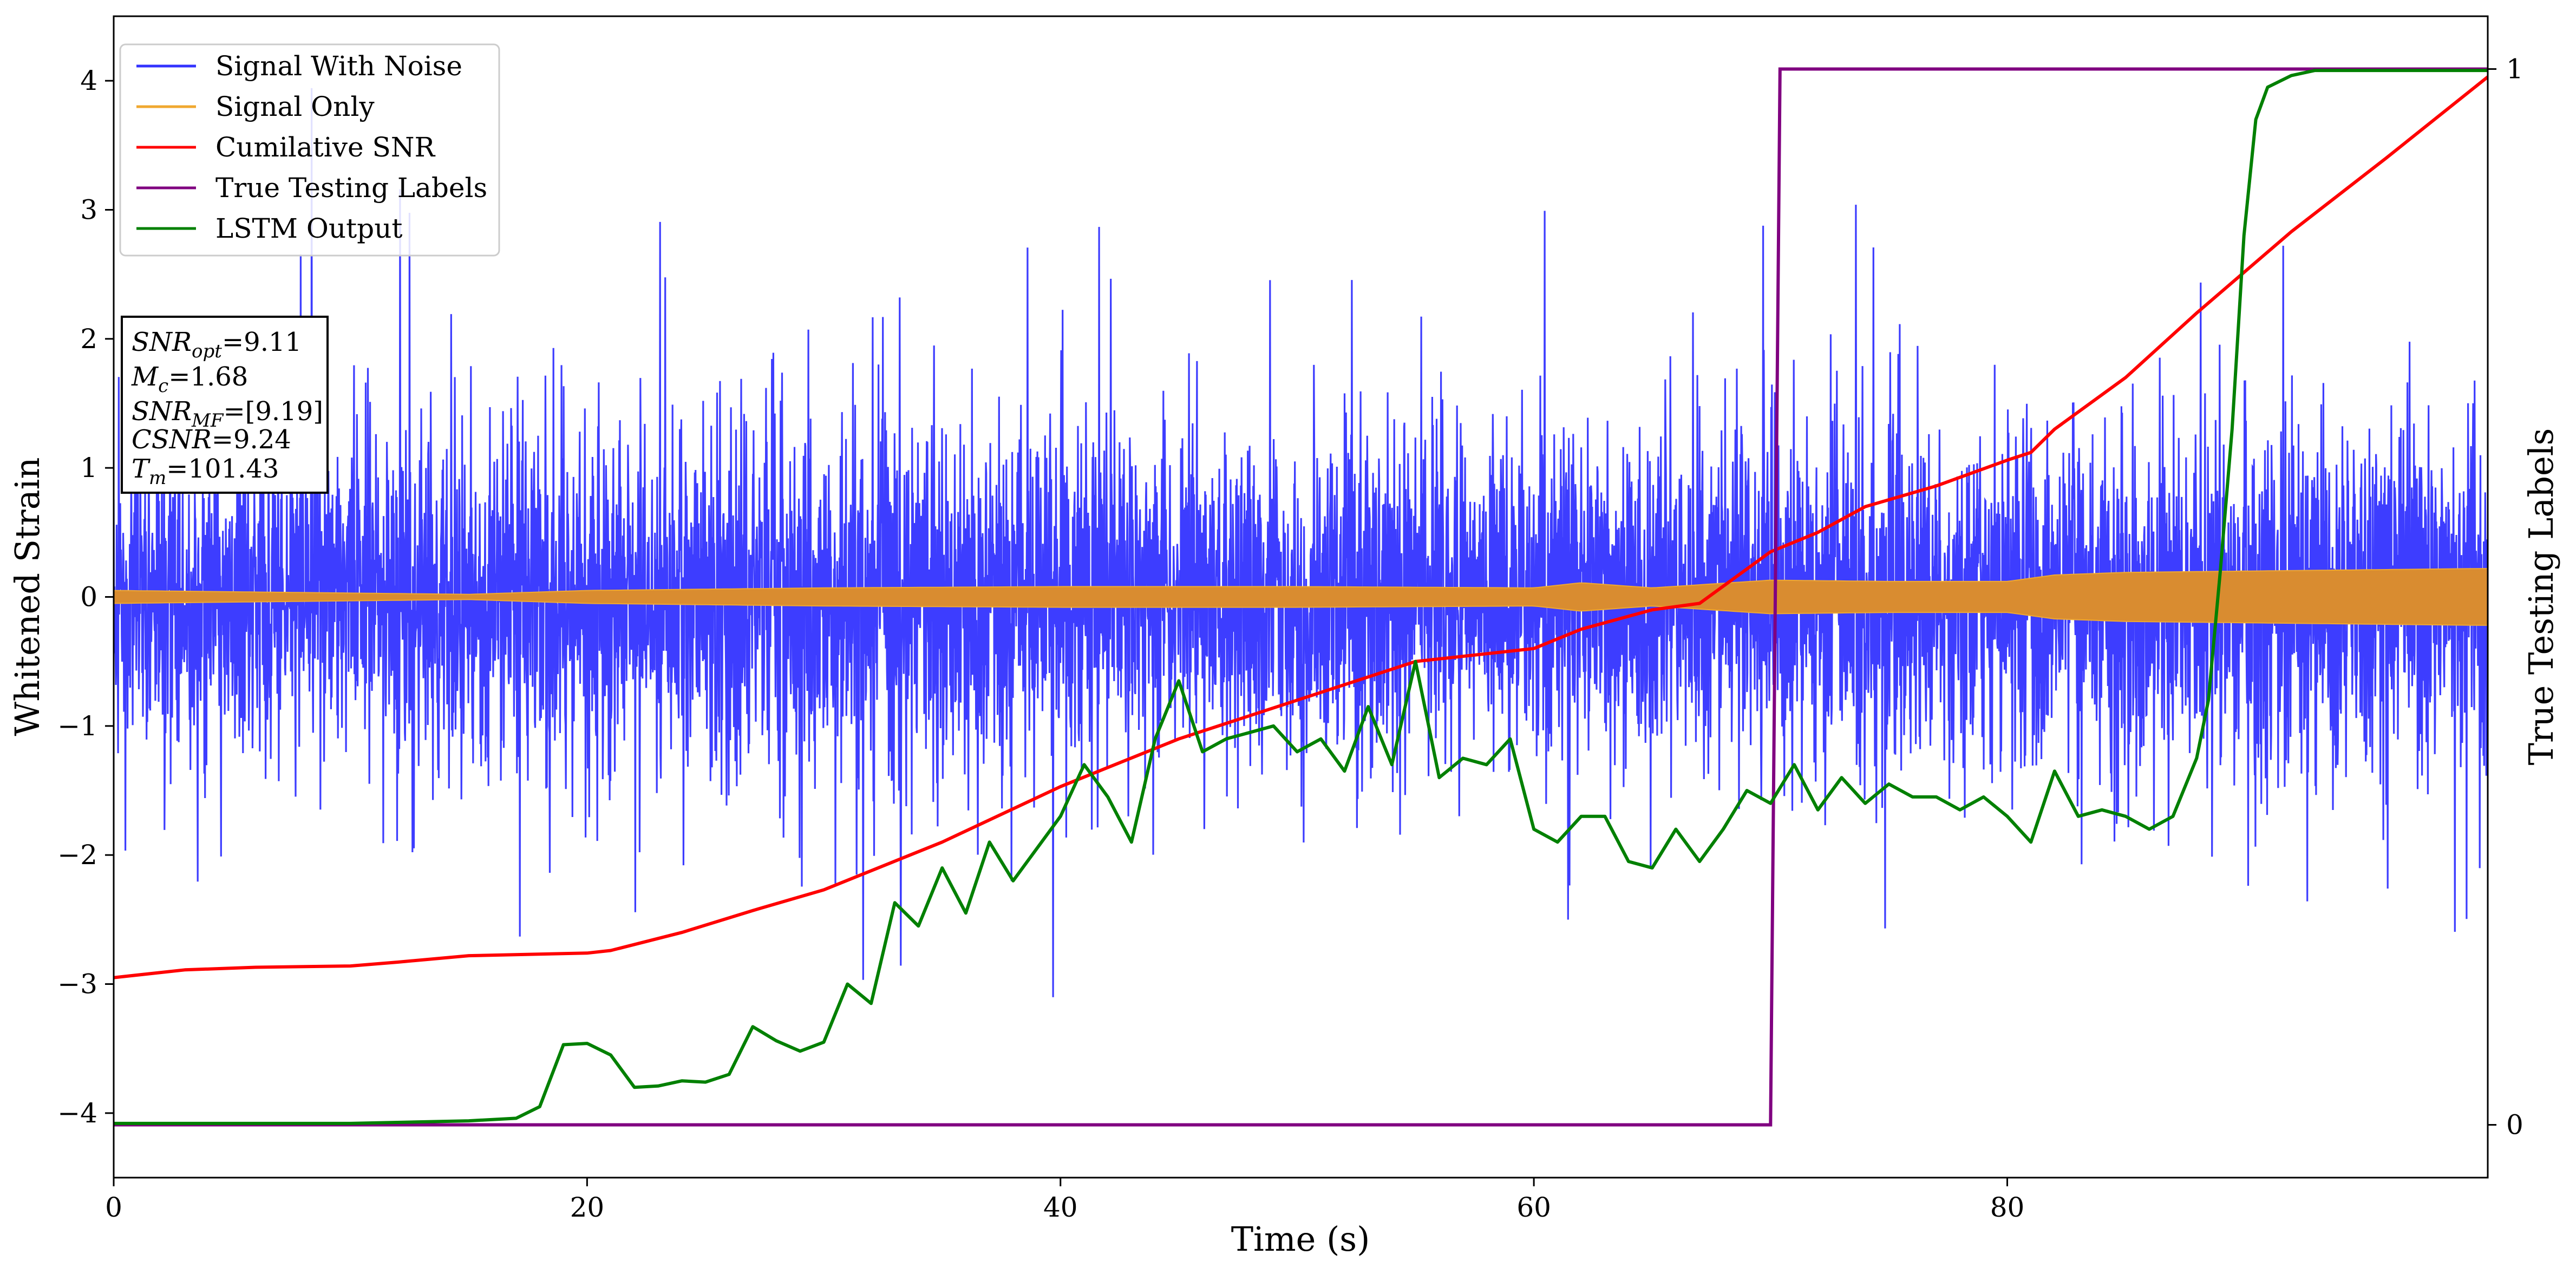  What do you see at coordinates (2514, 69) in the screenshot?
I see `y2-tick-label: 1` at bounding box center [2514, 69].